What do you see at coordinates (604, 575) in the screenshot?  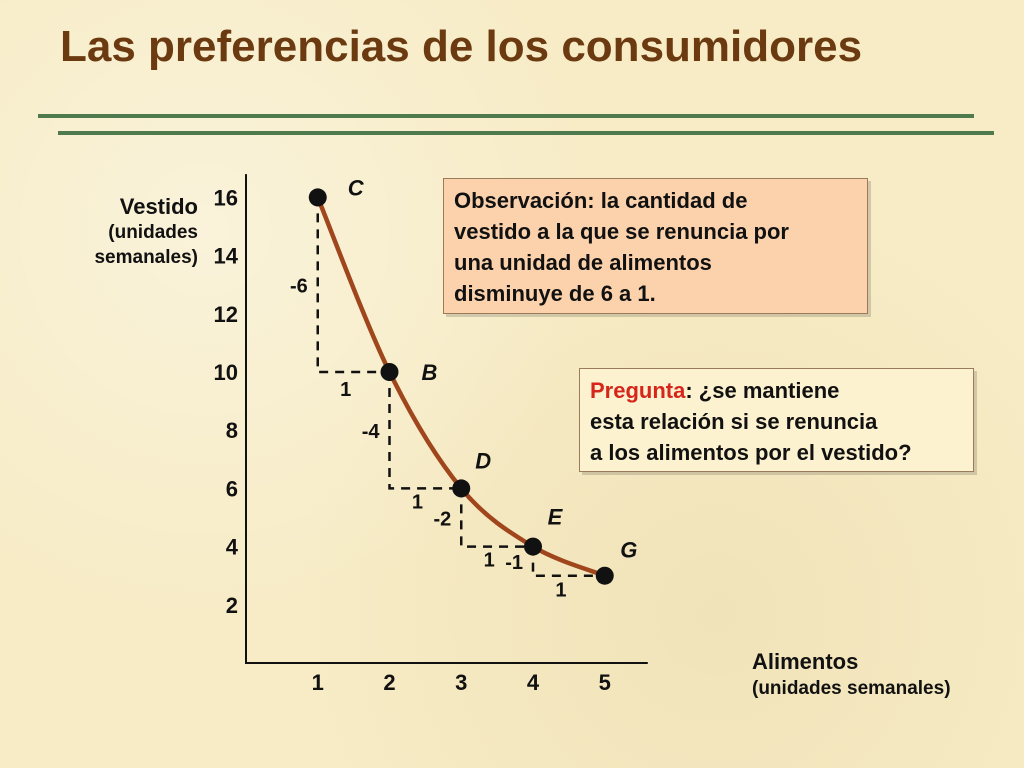 I see `data-point-g` at bounding box center [604, 575].